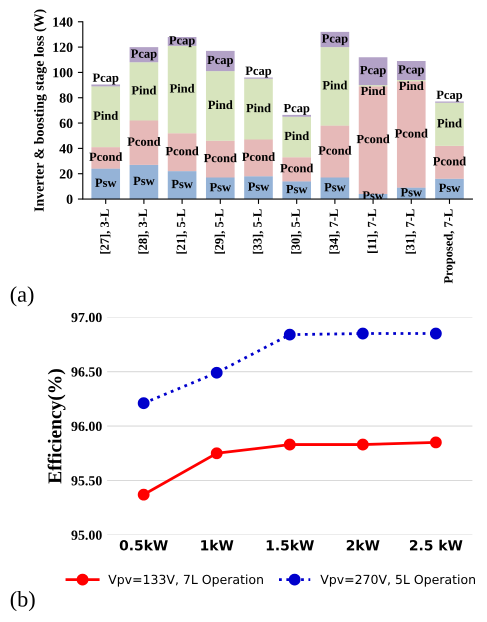 This screenshot has width=487, height=622. I want to click on series-label: Psw, so click(411, 192).